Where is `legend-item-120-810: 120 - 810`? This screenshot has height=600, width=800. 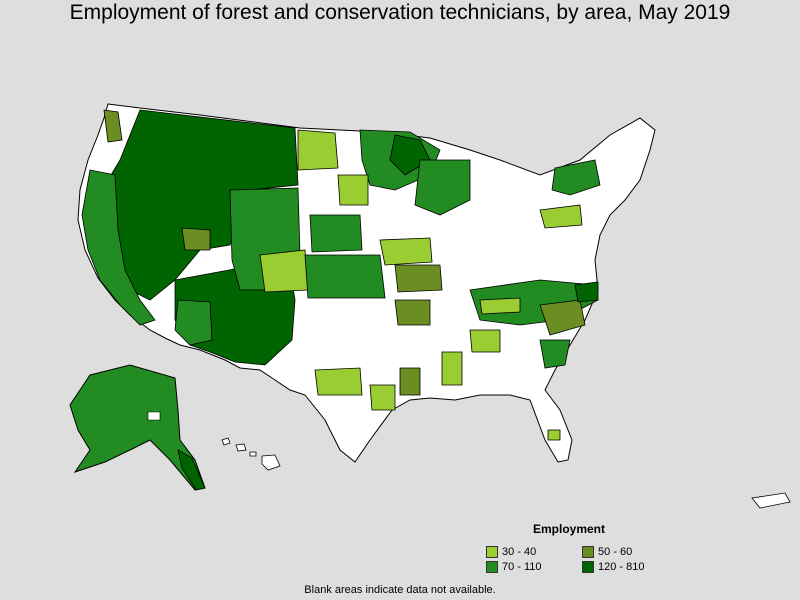 legend-item-120-810: 120 - 810 is located at coordinates (613, 567).